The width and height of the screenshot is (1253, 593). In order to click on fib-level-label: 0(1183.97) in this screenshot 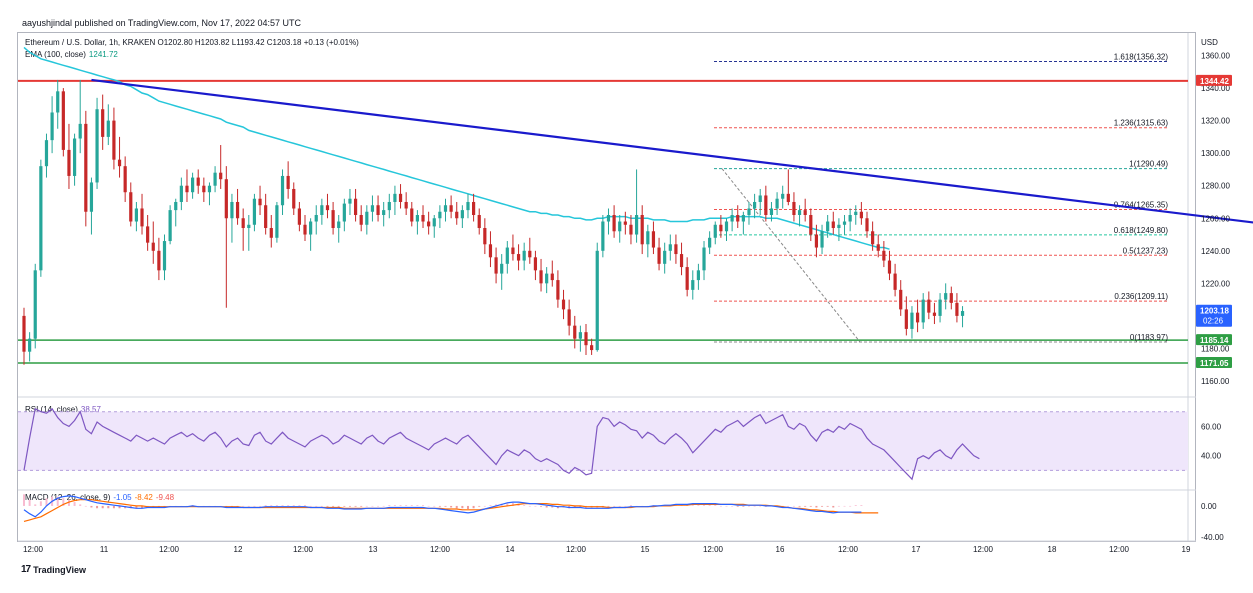, I will do `click(1149, 337)`.